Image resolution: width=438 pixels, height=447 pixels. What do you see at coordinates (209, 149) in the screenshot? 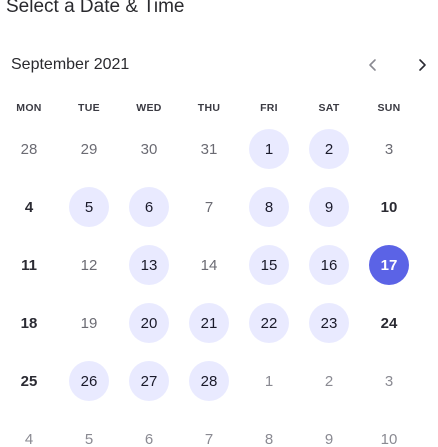
I see `day-button: 31` at bounding box center [209, 149].